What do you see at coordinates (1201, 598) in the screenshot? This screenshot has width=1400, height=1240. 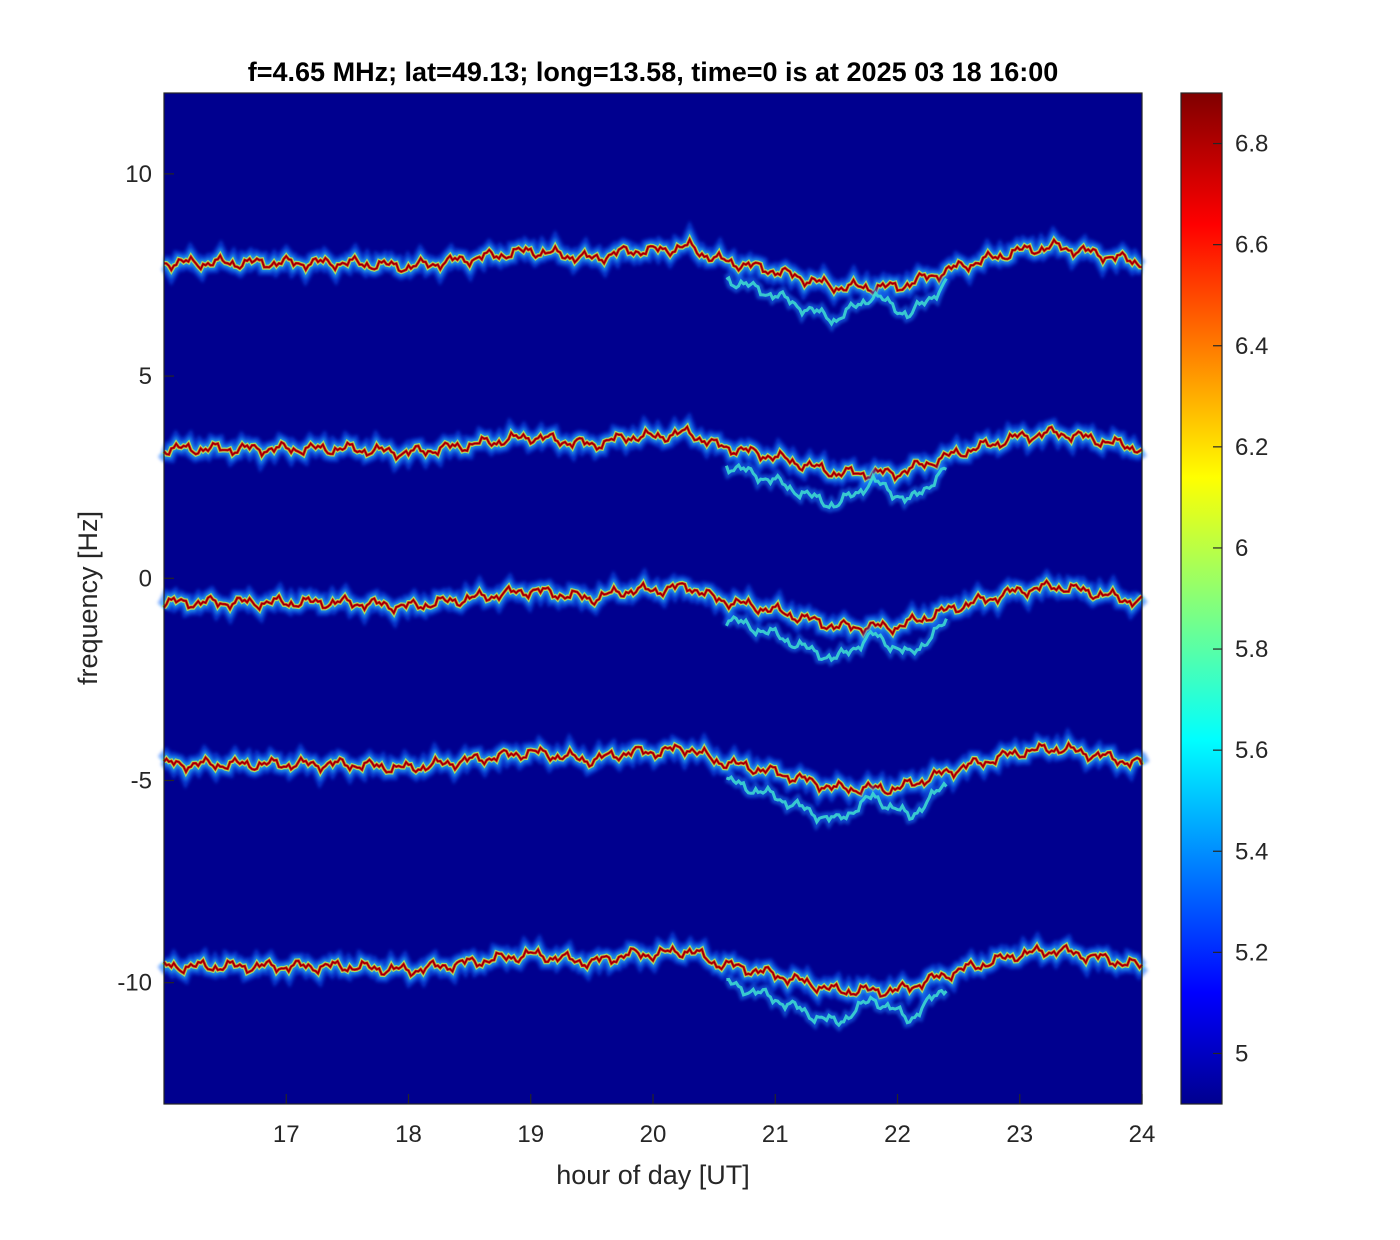 I see `colorbar-gradient` at bounding box center [1201, 598].